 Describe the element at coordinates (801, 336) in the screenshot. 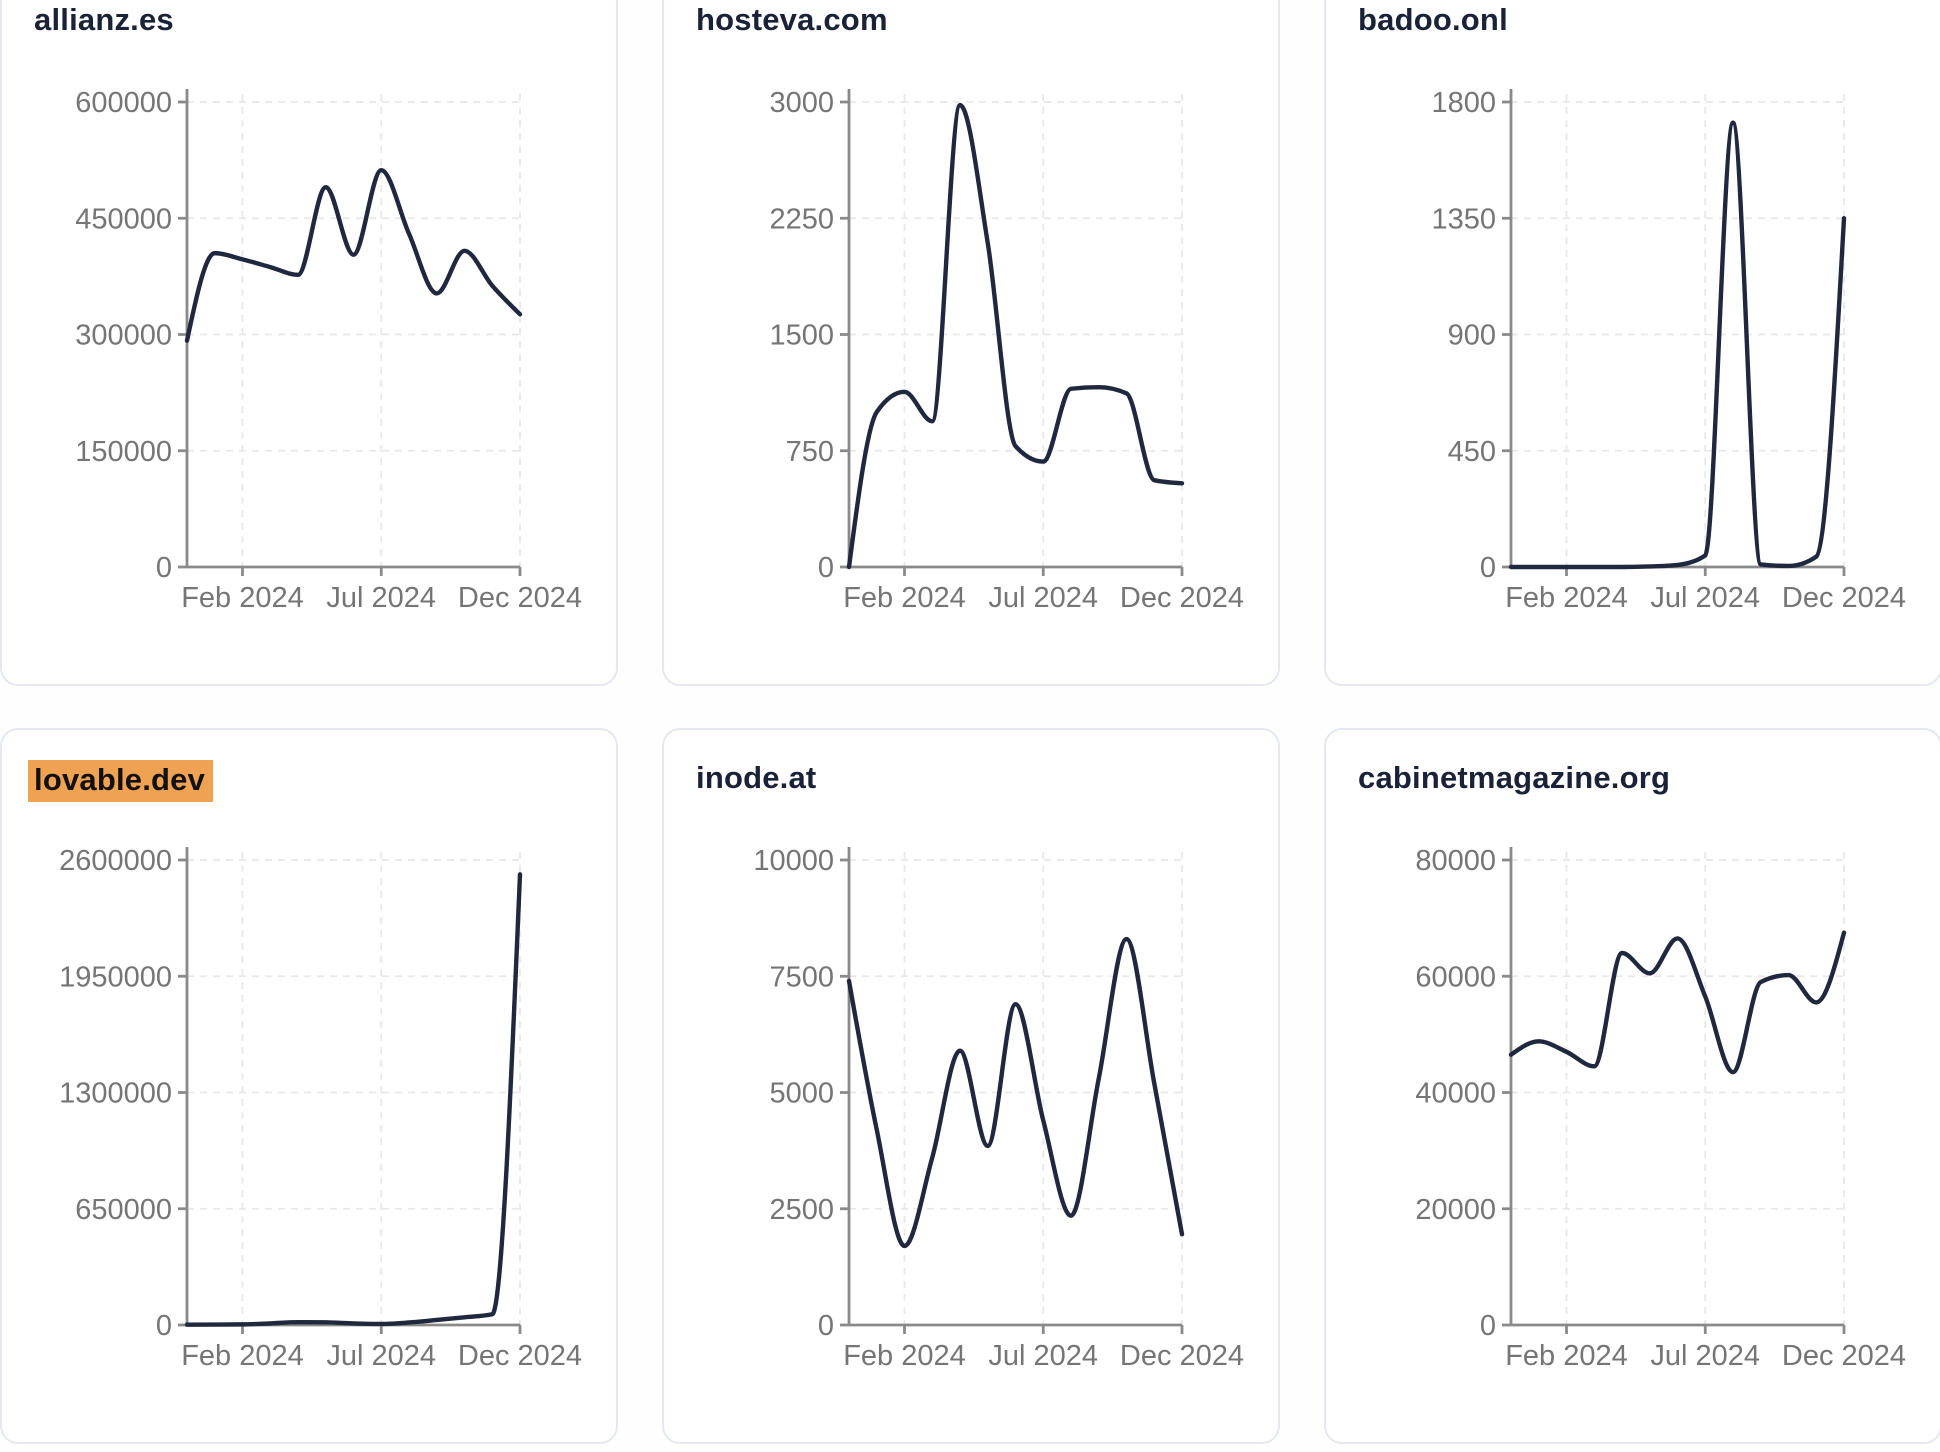

I see `y-tick-label: 1500` at that location.